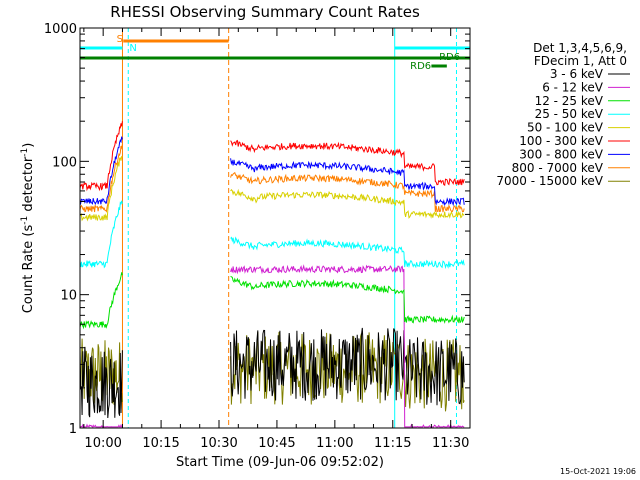 The image size is (640, 480). What do you see at coordinates (561, 141) in the screenshot?
I see `legend-entry-label: 100 - 300 keV` at bounding box center [561, 141].